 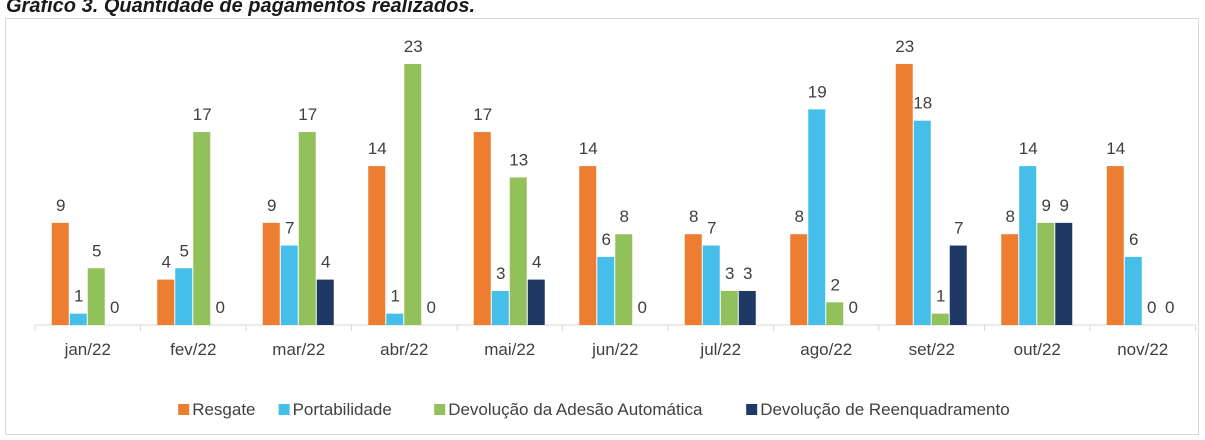 What do you see at coordinates (509, 349) in the screenshot?
I see `x-tick-label: mai/22` at bounding box center [509, 349].